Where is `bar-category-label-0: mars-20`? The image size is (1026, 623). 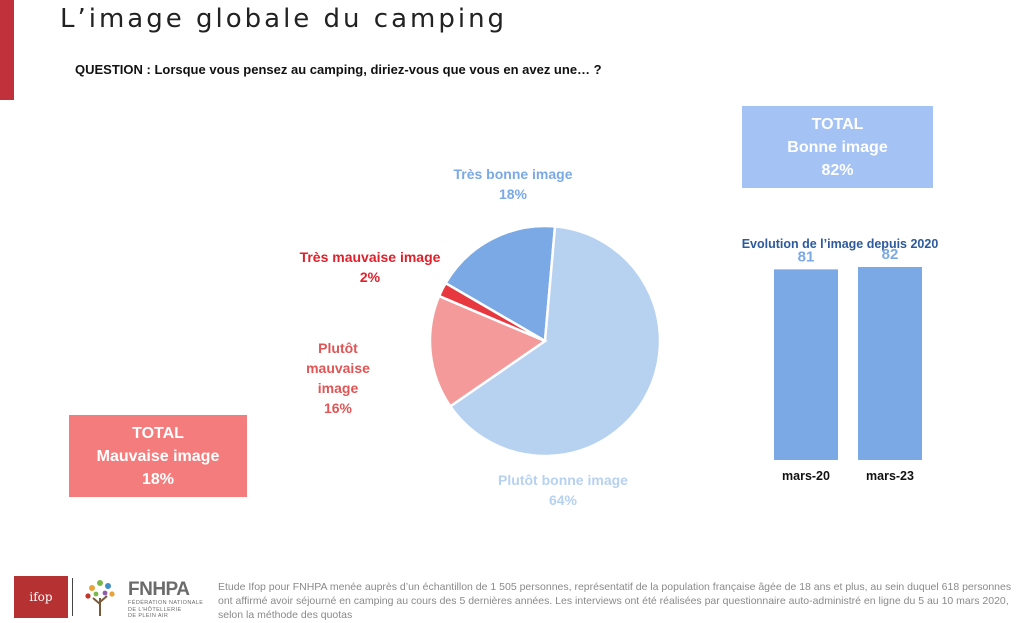
bar-category-label-0: mars-20 is located at coordinates (806, 476).